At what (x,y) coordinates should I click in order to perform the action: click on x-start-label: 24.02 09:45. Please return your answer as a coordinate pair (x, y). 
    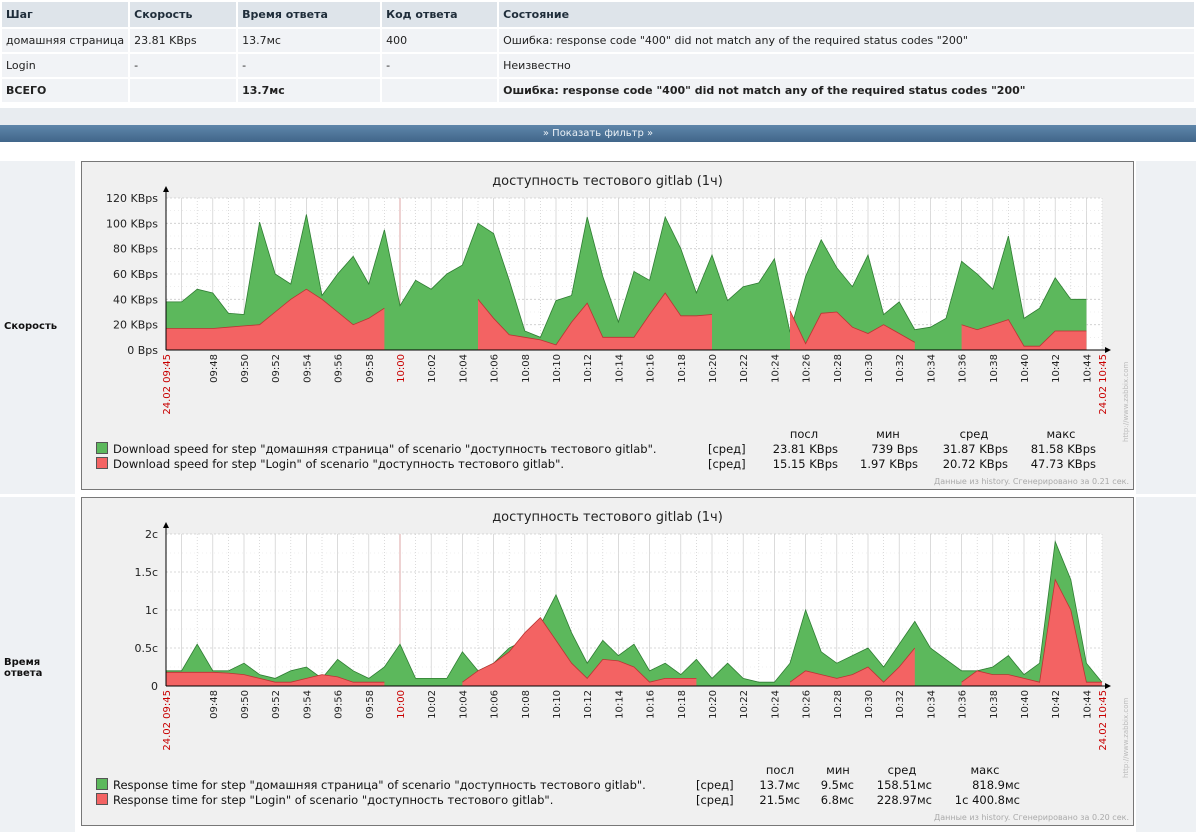
    Looking at the image, I should click on (167, 384).